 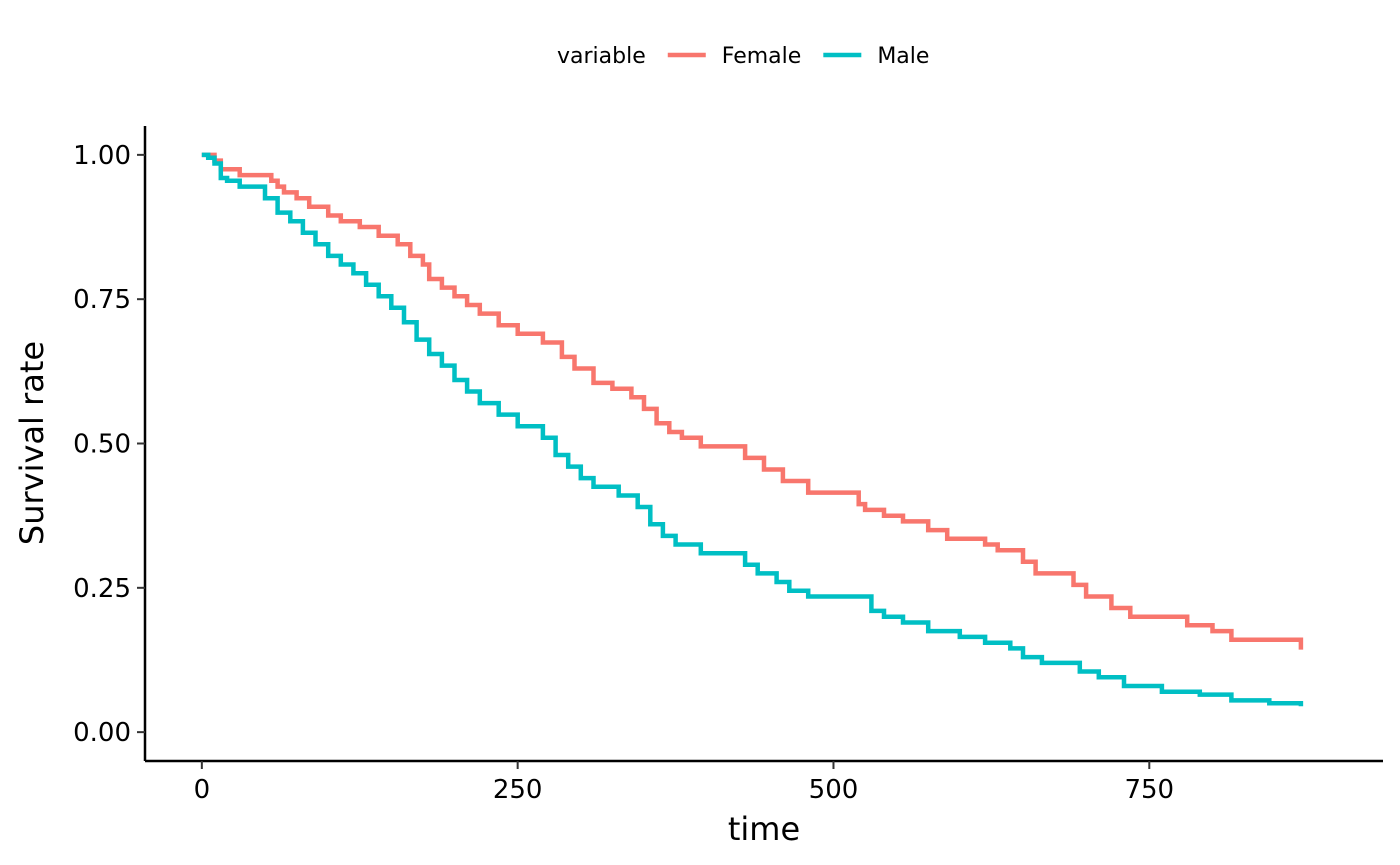 I want to click on y-axis-title: Survival rate, so click(x=32, y=443).